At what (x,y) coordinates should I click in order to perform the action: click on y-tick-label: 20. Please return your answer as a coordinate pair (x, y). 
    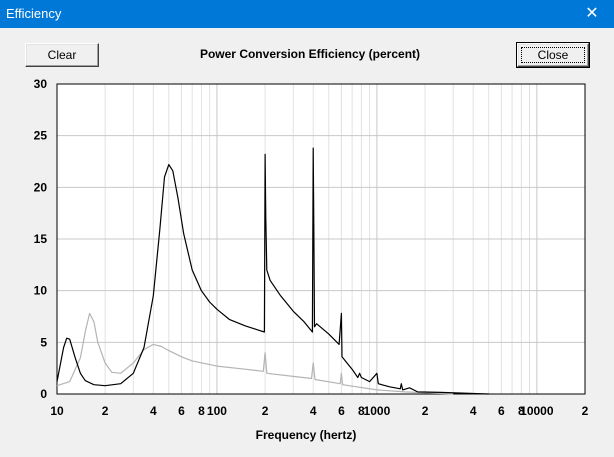
    Looking at the image, I should click on (41, 187).